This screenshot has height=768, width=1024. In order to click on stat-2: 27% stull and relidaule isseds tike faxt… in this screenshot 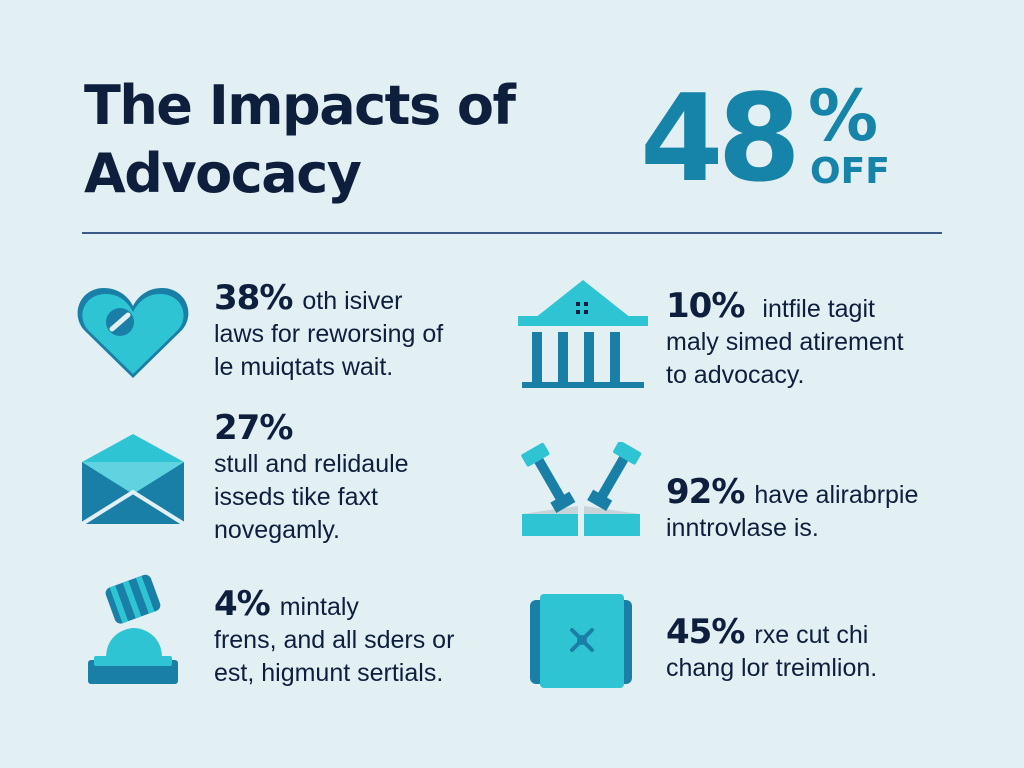, I will do `click(359, 479)`.